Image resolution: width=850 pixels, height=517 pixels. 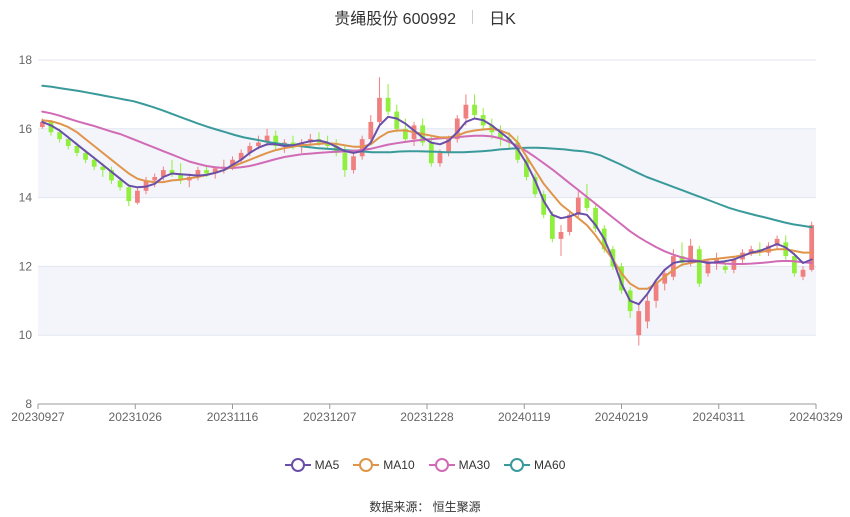 I want to click on chart-title: 贵绳股份 600992 日K, so click(x=425, y=17).